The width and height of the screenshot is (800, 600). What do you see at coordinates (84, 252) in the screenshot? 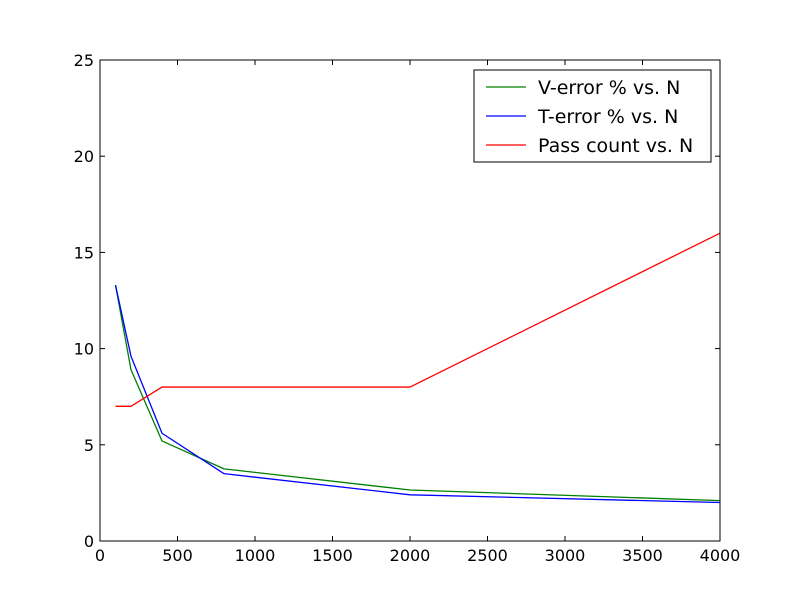
I see `y-tick-label: 15` at bounding box center [84, 252].